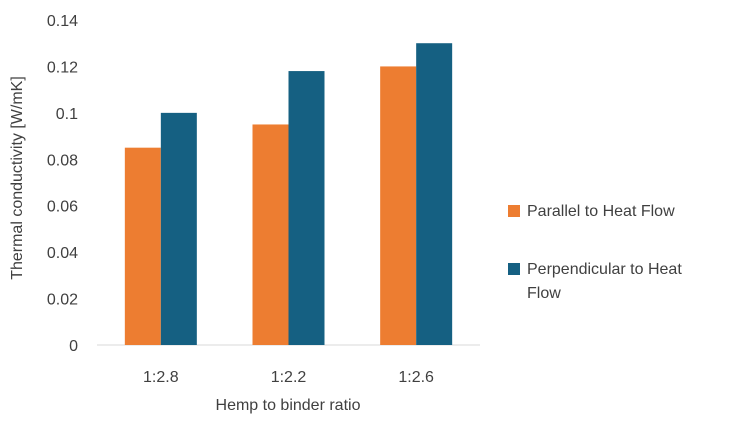 Image resolution: width=739 pixels, height=422 pixels. What do you see at coordinates (62, 21) in the screenshot?
I see `y-tick-label: 0.14` at bounding box center [62, 21].